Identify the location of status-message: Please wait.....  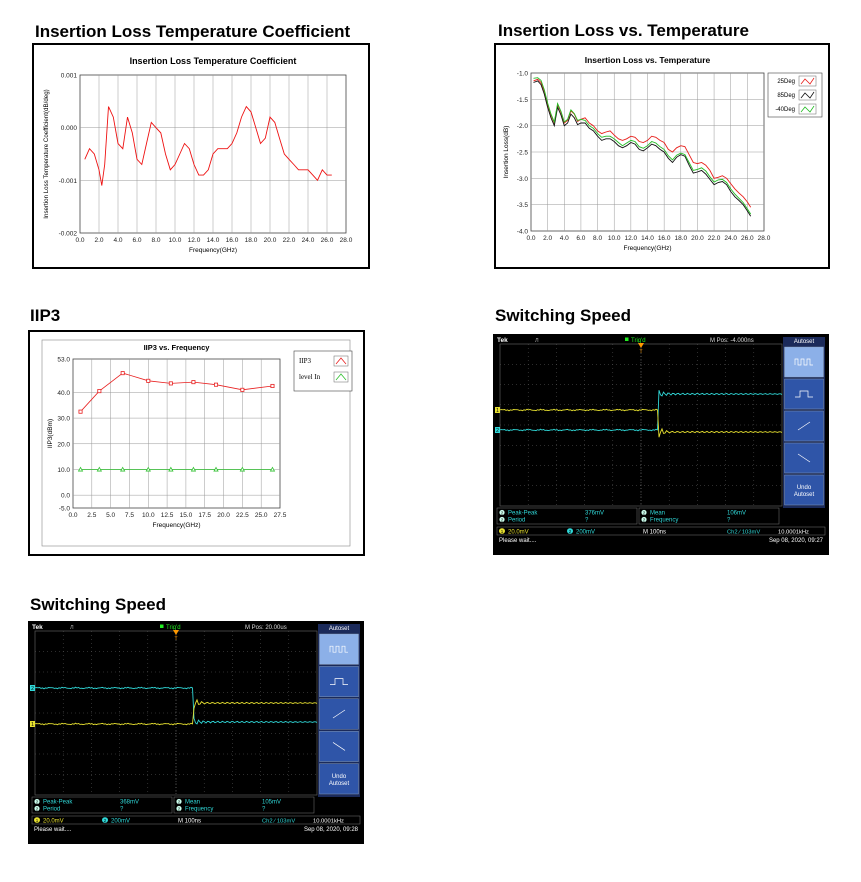
(53, 830).